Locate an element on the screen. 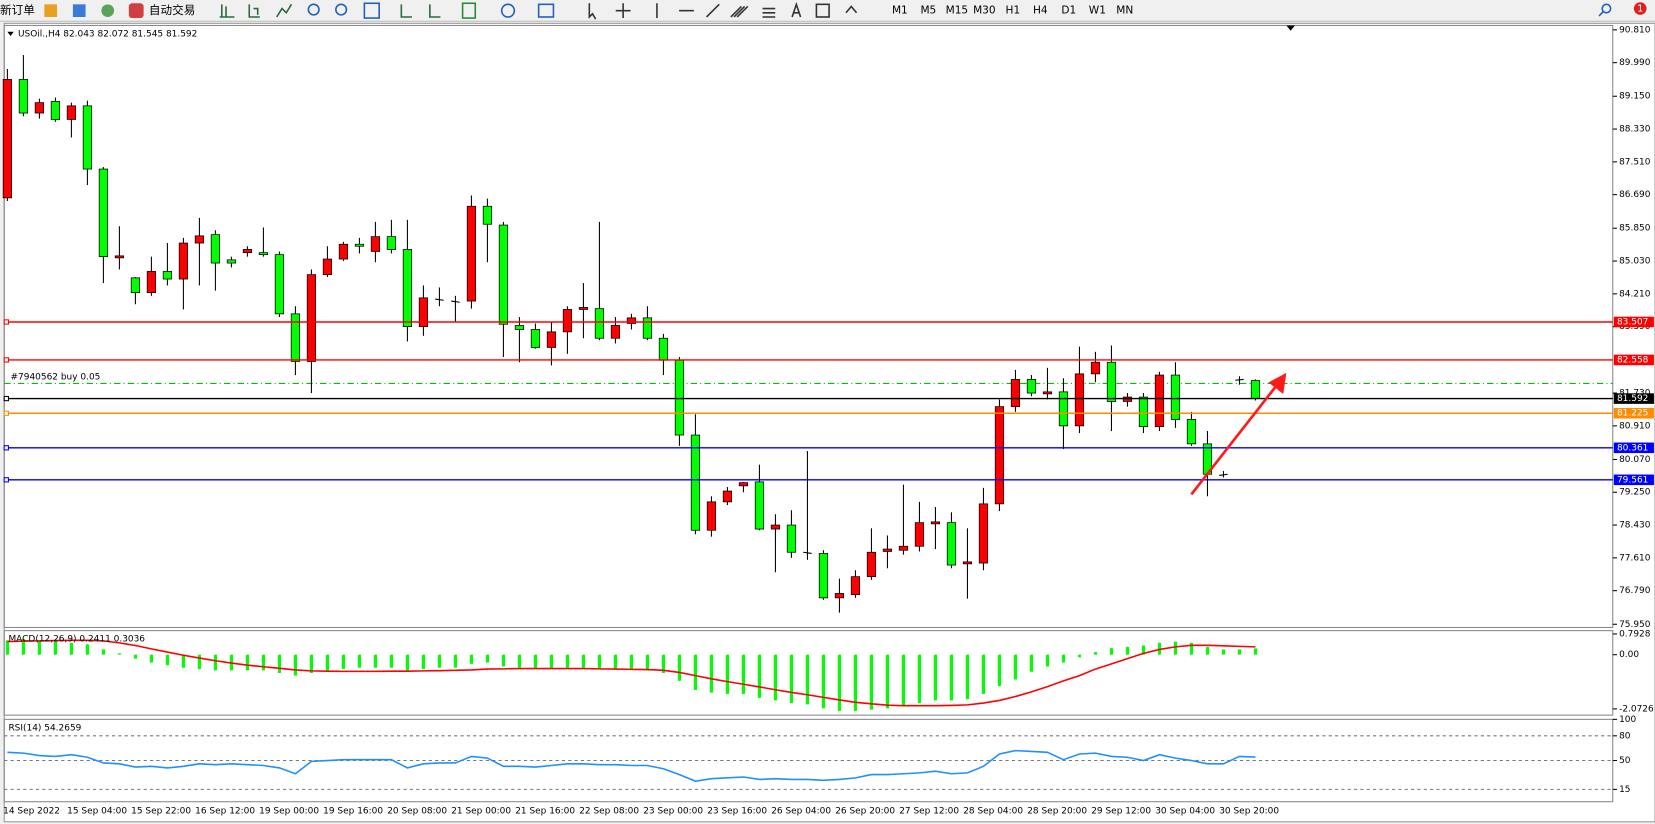 The height and width of the screenshot is (824, 1655). timeframe-button: M15 is located at coordinates (957, 11).